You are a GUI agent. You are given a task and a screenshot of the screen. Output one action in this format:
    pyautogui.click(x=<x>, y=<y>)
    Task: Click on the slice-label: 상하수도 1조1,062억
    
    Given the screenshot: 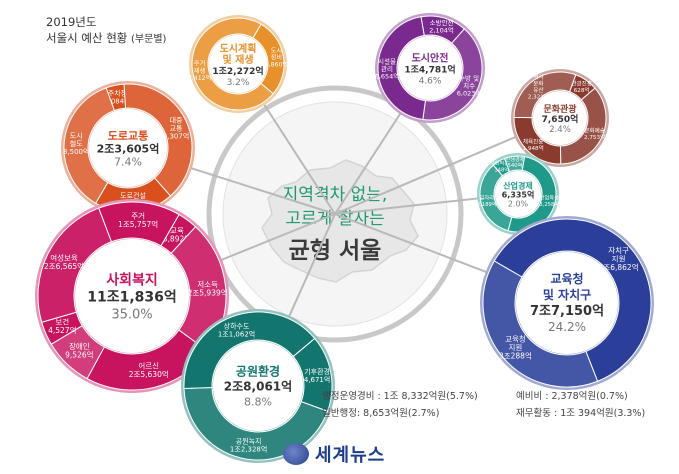 What is the action you would take?
    pyautogui.click(x=236, y=329)
    